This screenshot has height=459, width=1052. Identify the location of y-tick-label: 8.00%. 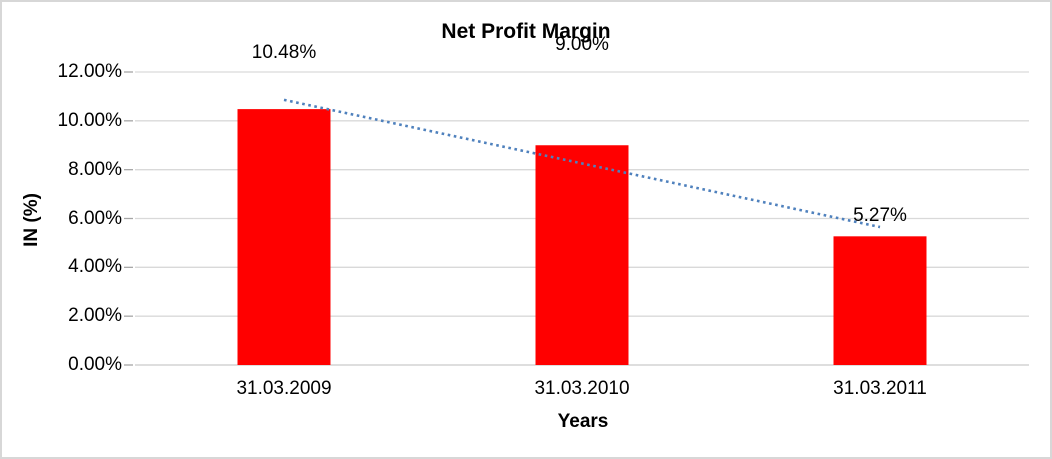
(95, 169).